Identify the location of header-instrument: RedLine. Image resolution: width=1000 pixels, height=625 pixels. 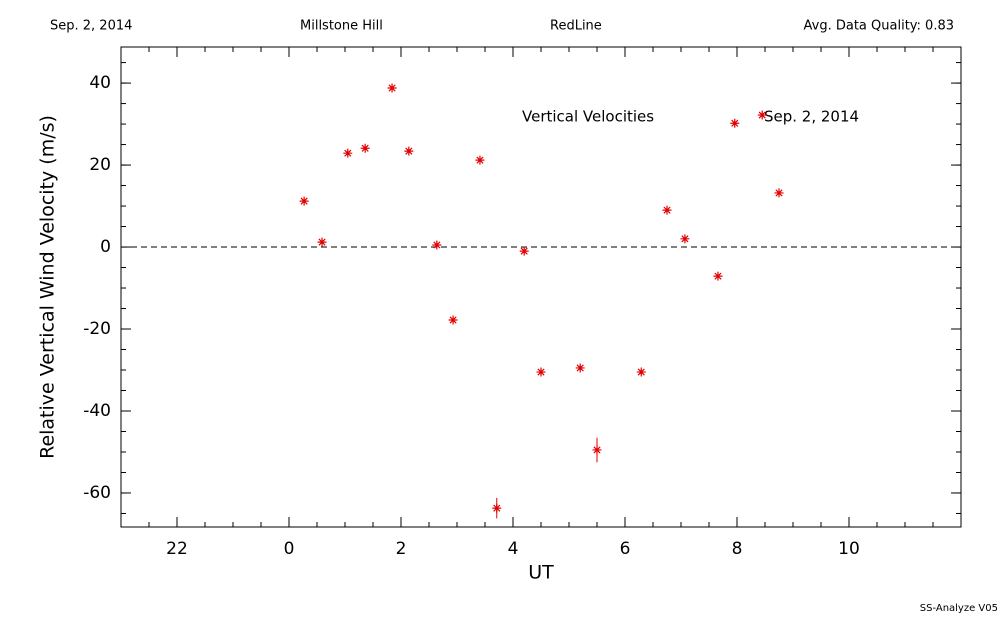
(576, 26).